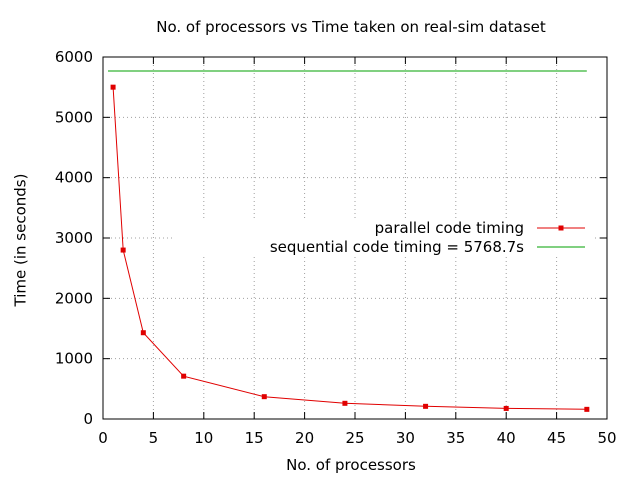 The width and height of the screenshot is (640, 480). Describe the element at coordinates (556, 438) in the screenshot. I see `x-tick-label: 45` at that location.